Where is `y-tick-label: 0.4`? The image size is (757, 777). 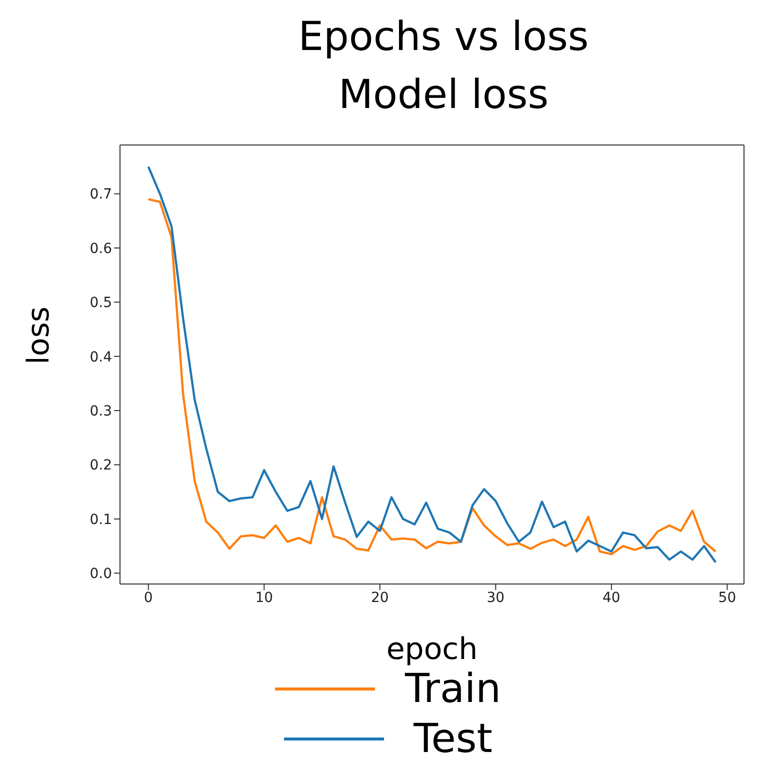
y-tick-label: 0.4 is located at coordinates (101, 357).